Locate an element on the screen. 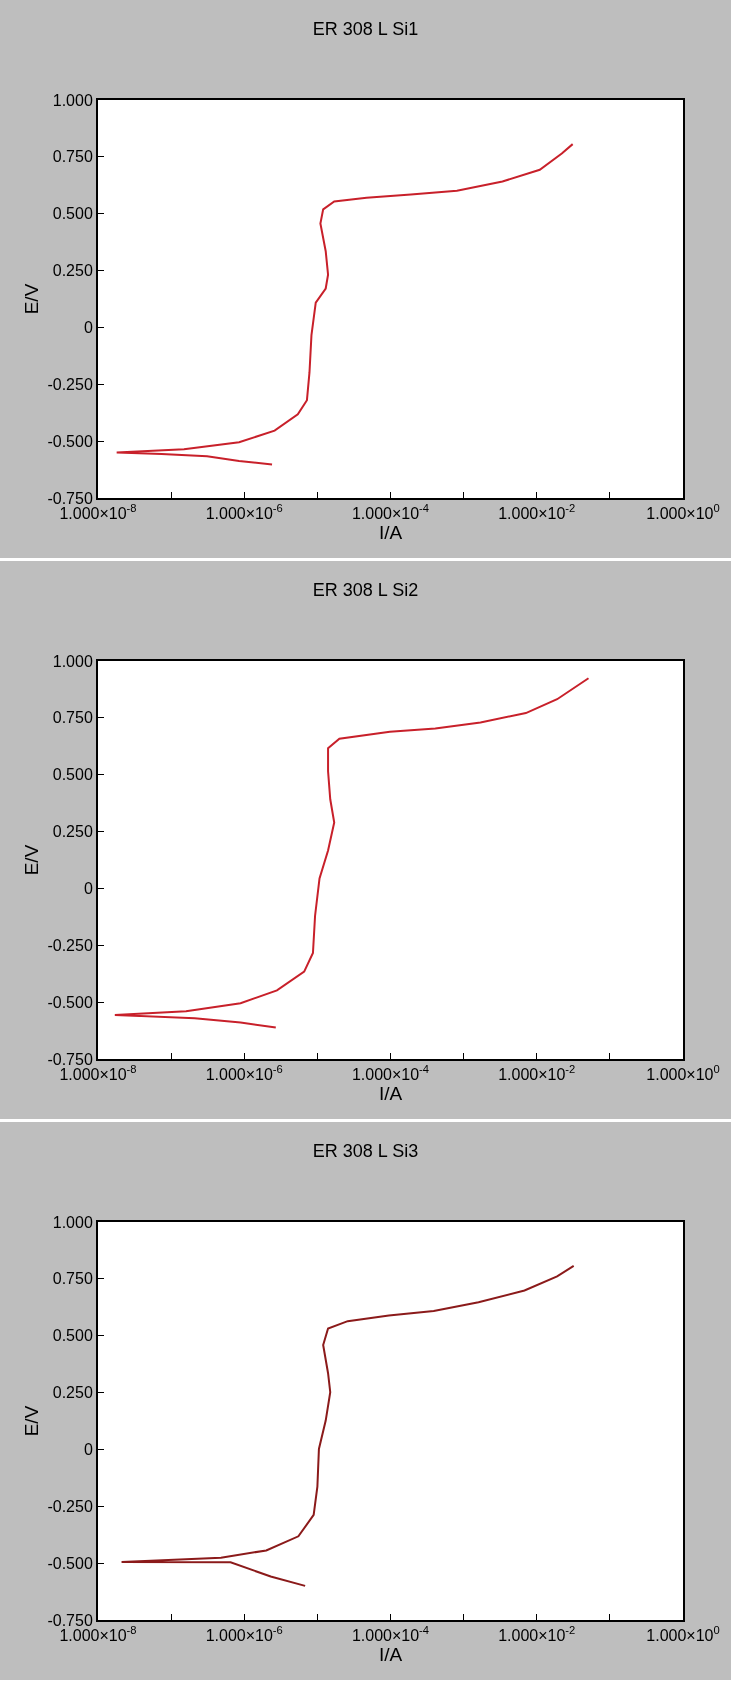 This screenshot has width=731, height=1687. chart-title: ER 308 L Si1 is located at coordinates (365, 28).